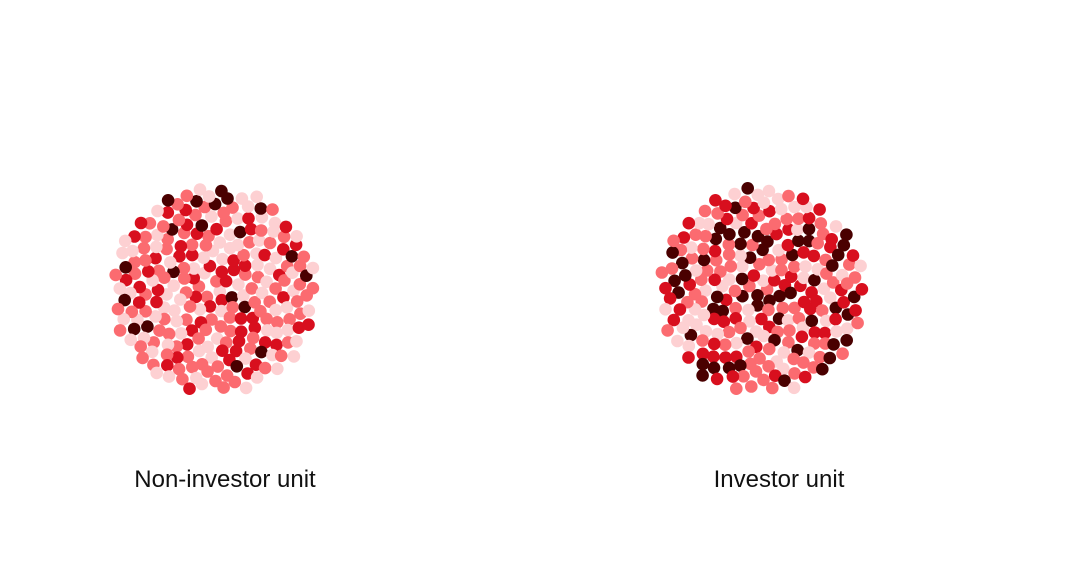 Image resolution: width=1075 pixels, height=563 pixels. What do you see at coordinates (779, 479) in the screenshot?
I see `group-label-investor: Investor unit` at bounding box center [779, 479].